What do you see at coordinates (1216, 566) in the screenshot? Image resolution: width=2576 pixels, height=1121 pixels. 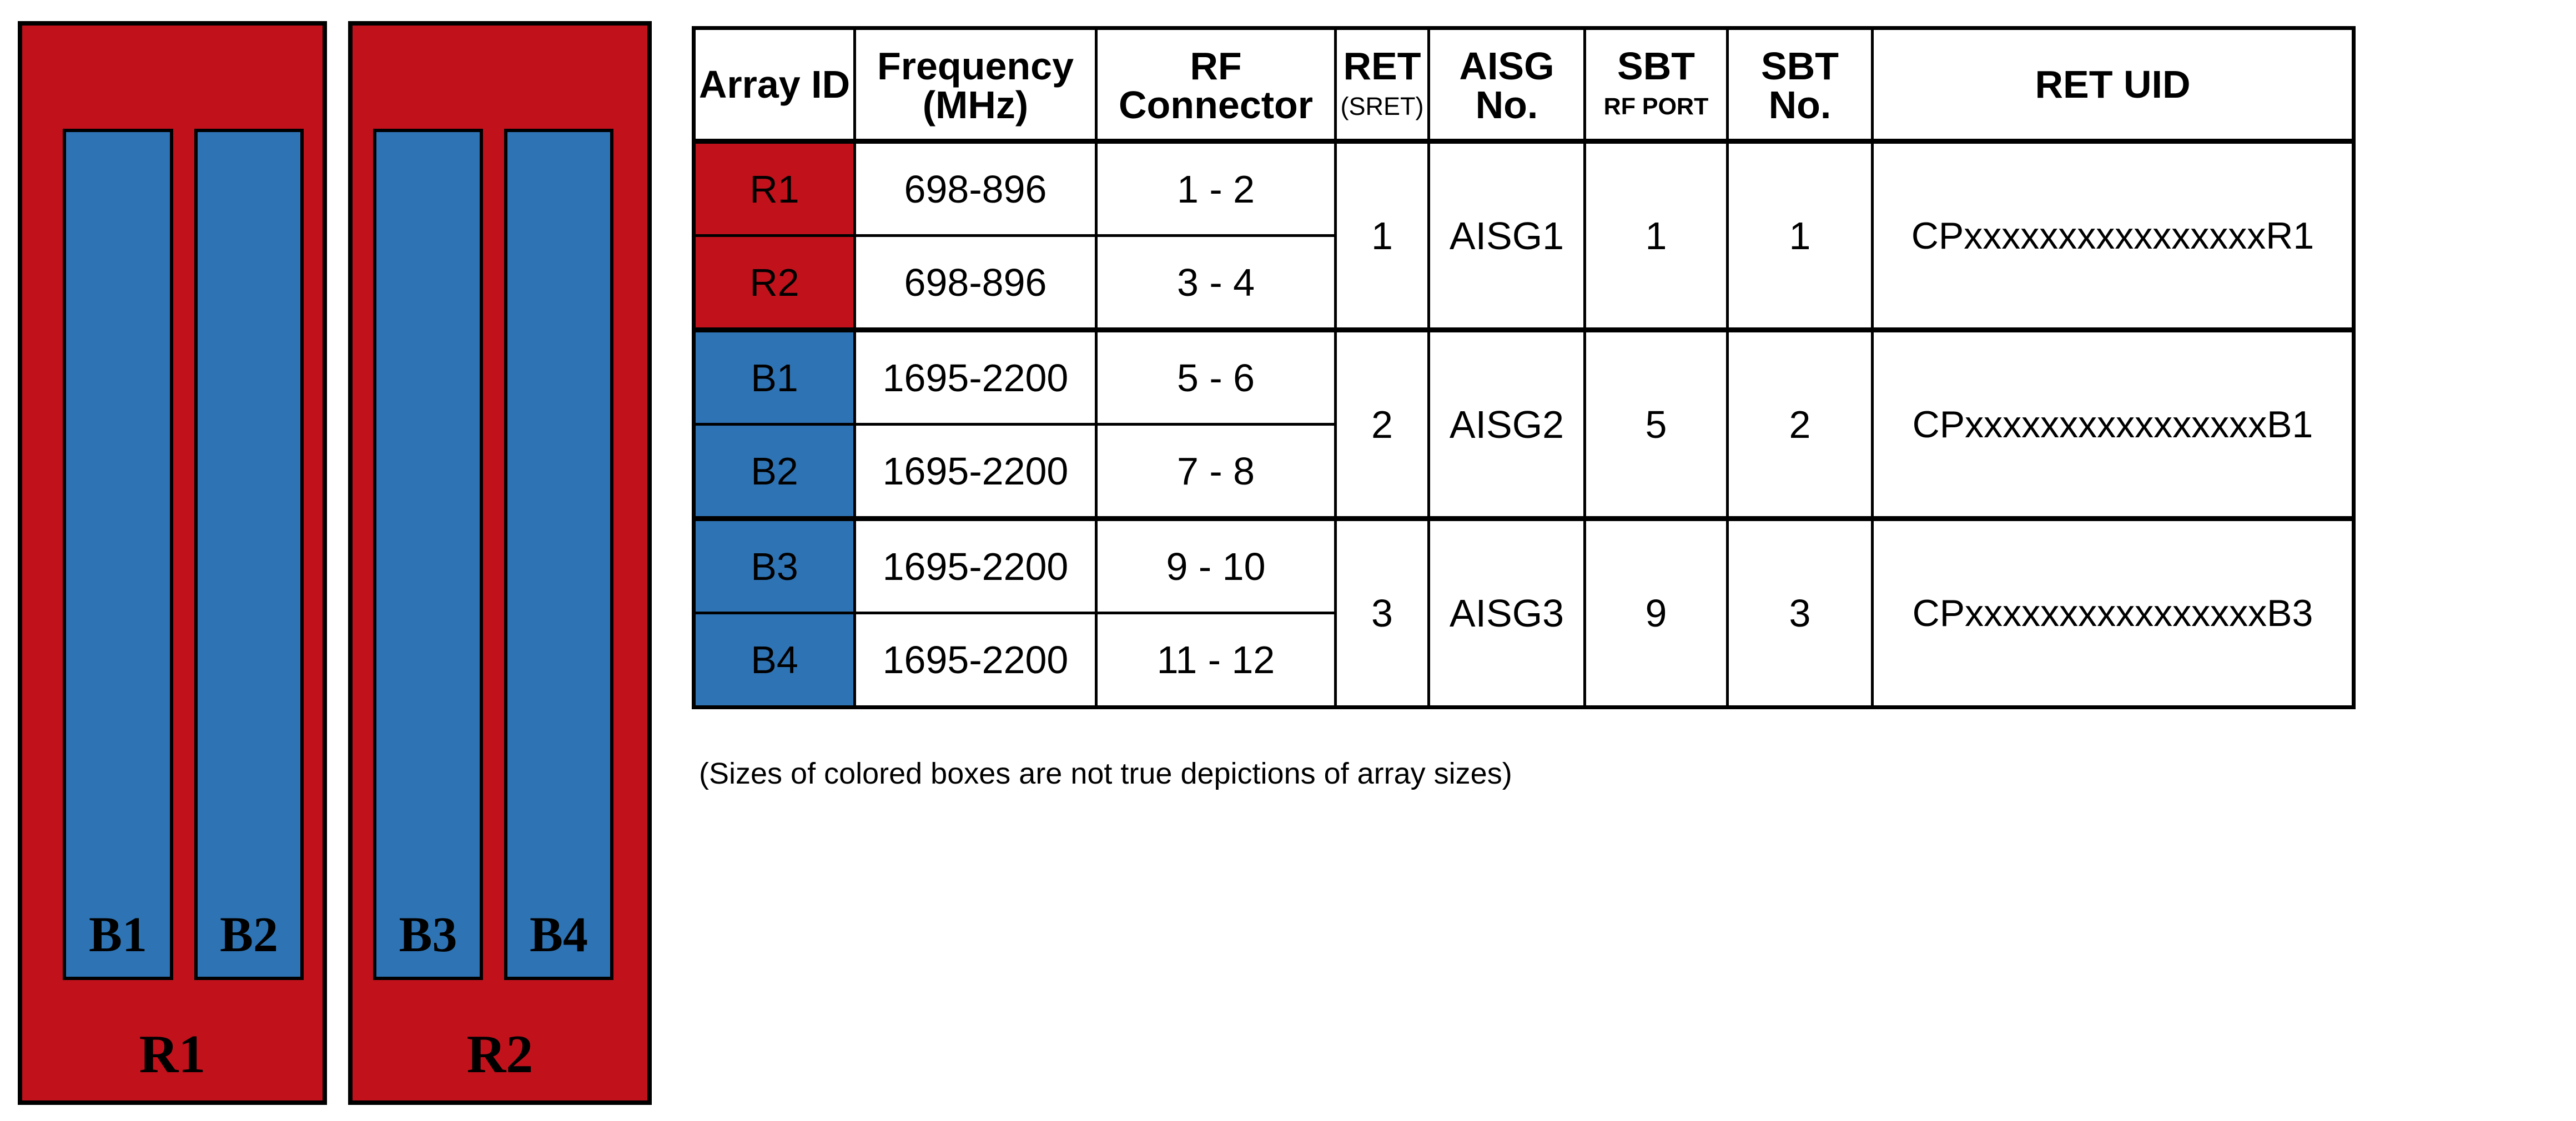 I see `cell-rf-connector: 9 - 10` at bounding box center [1216, 566].